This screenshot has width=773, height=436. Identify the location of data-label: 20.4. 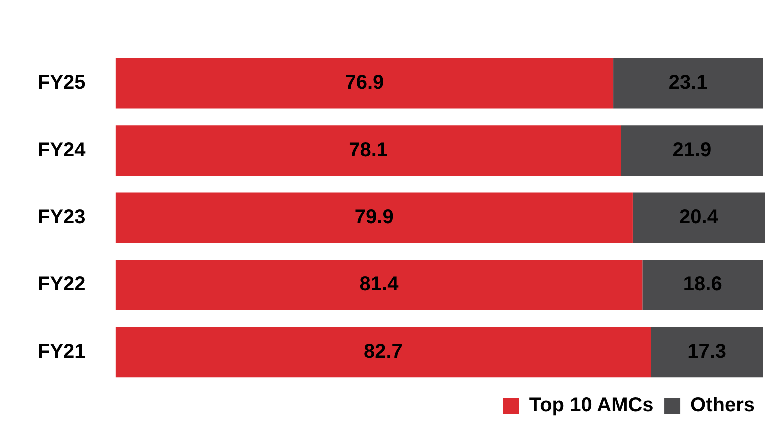
(700, 217).